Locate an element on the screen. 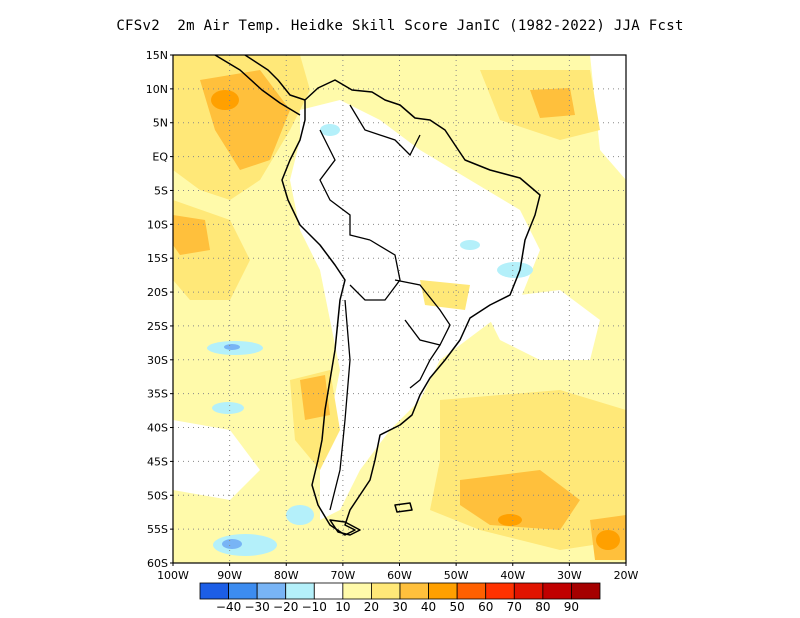 The image size is (800, 618). lat-tick-label: 10N is located at coordinates (157, 89).